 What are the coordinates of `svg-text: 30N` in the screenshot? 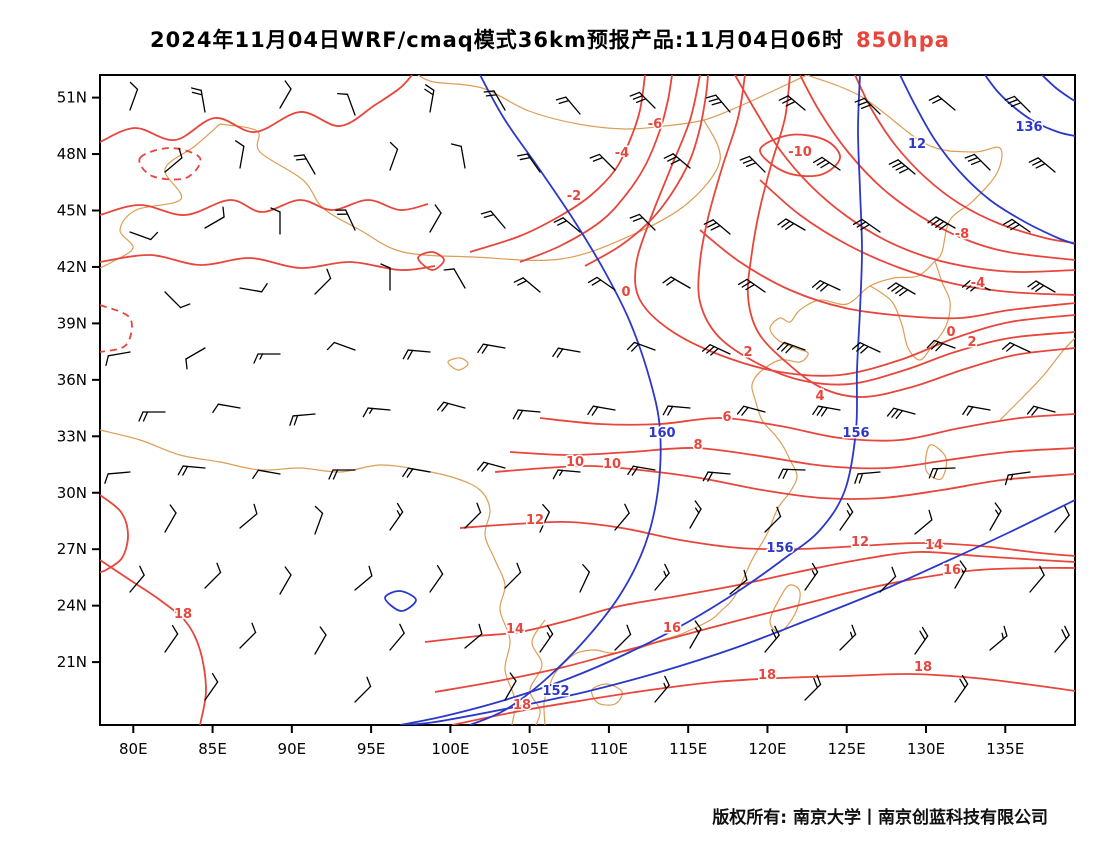 It's located at (72, 493).